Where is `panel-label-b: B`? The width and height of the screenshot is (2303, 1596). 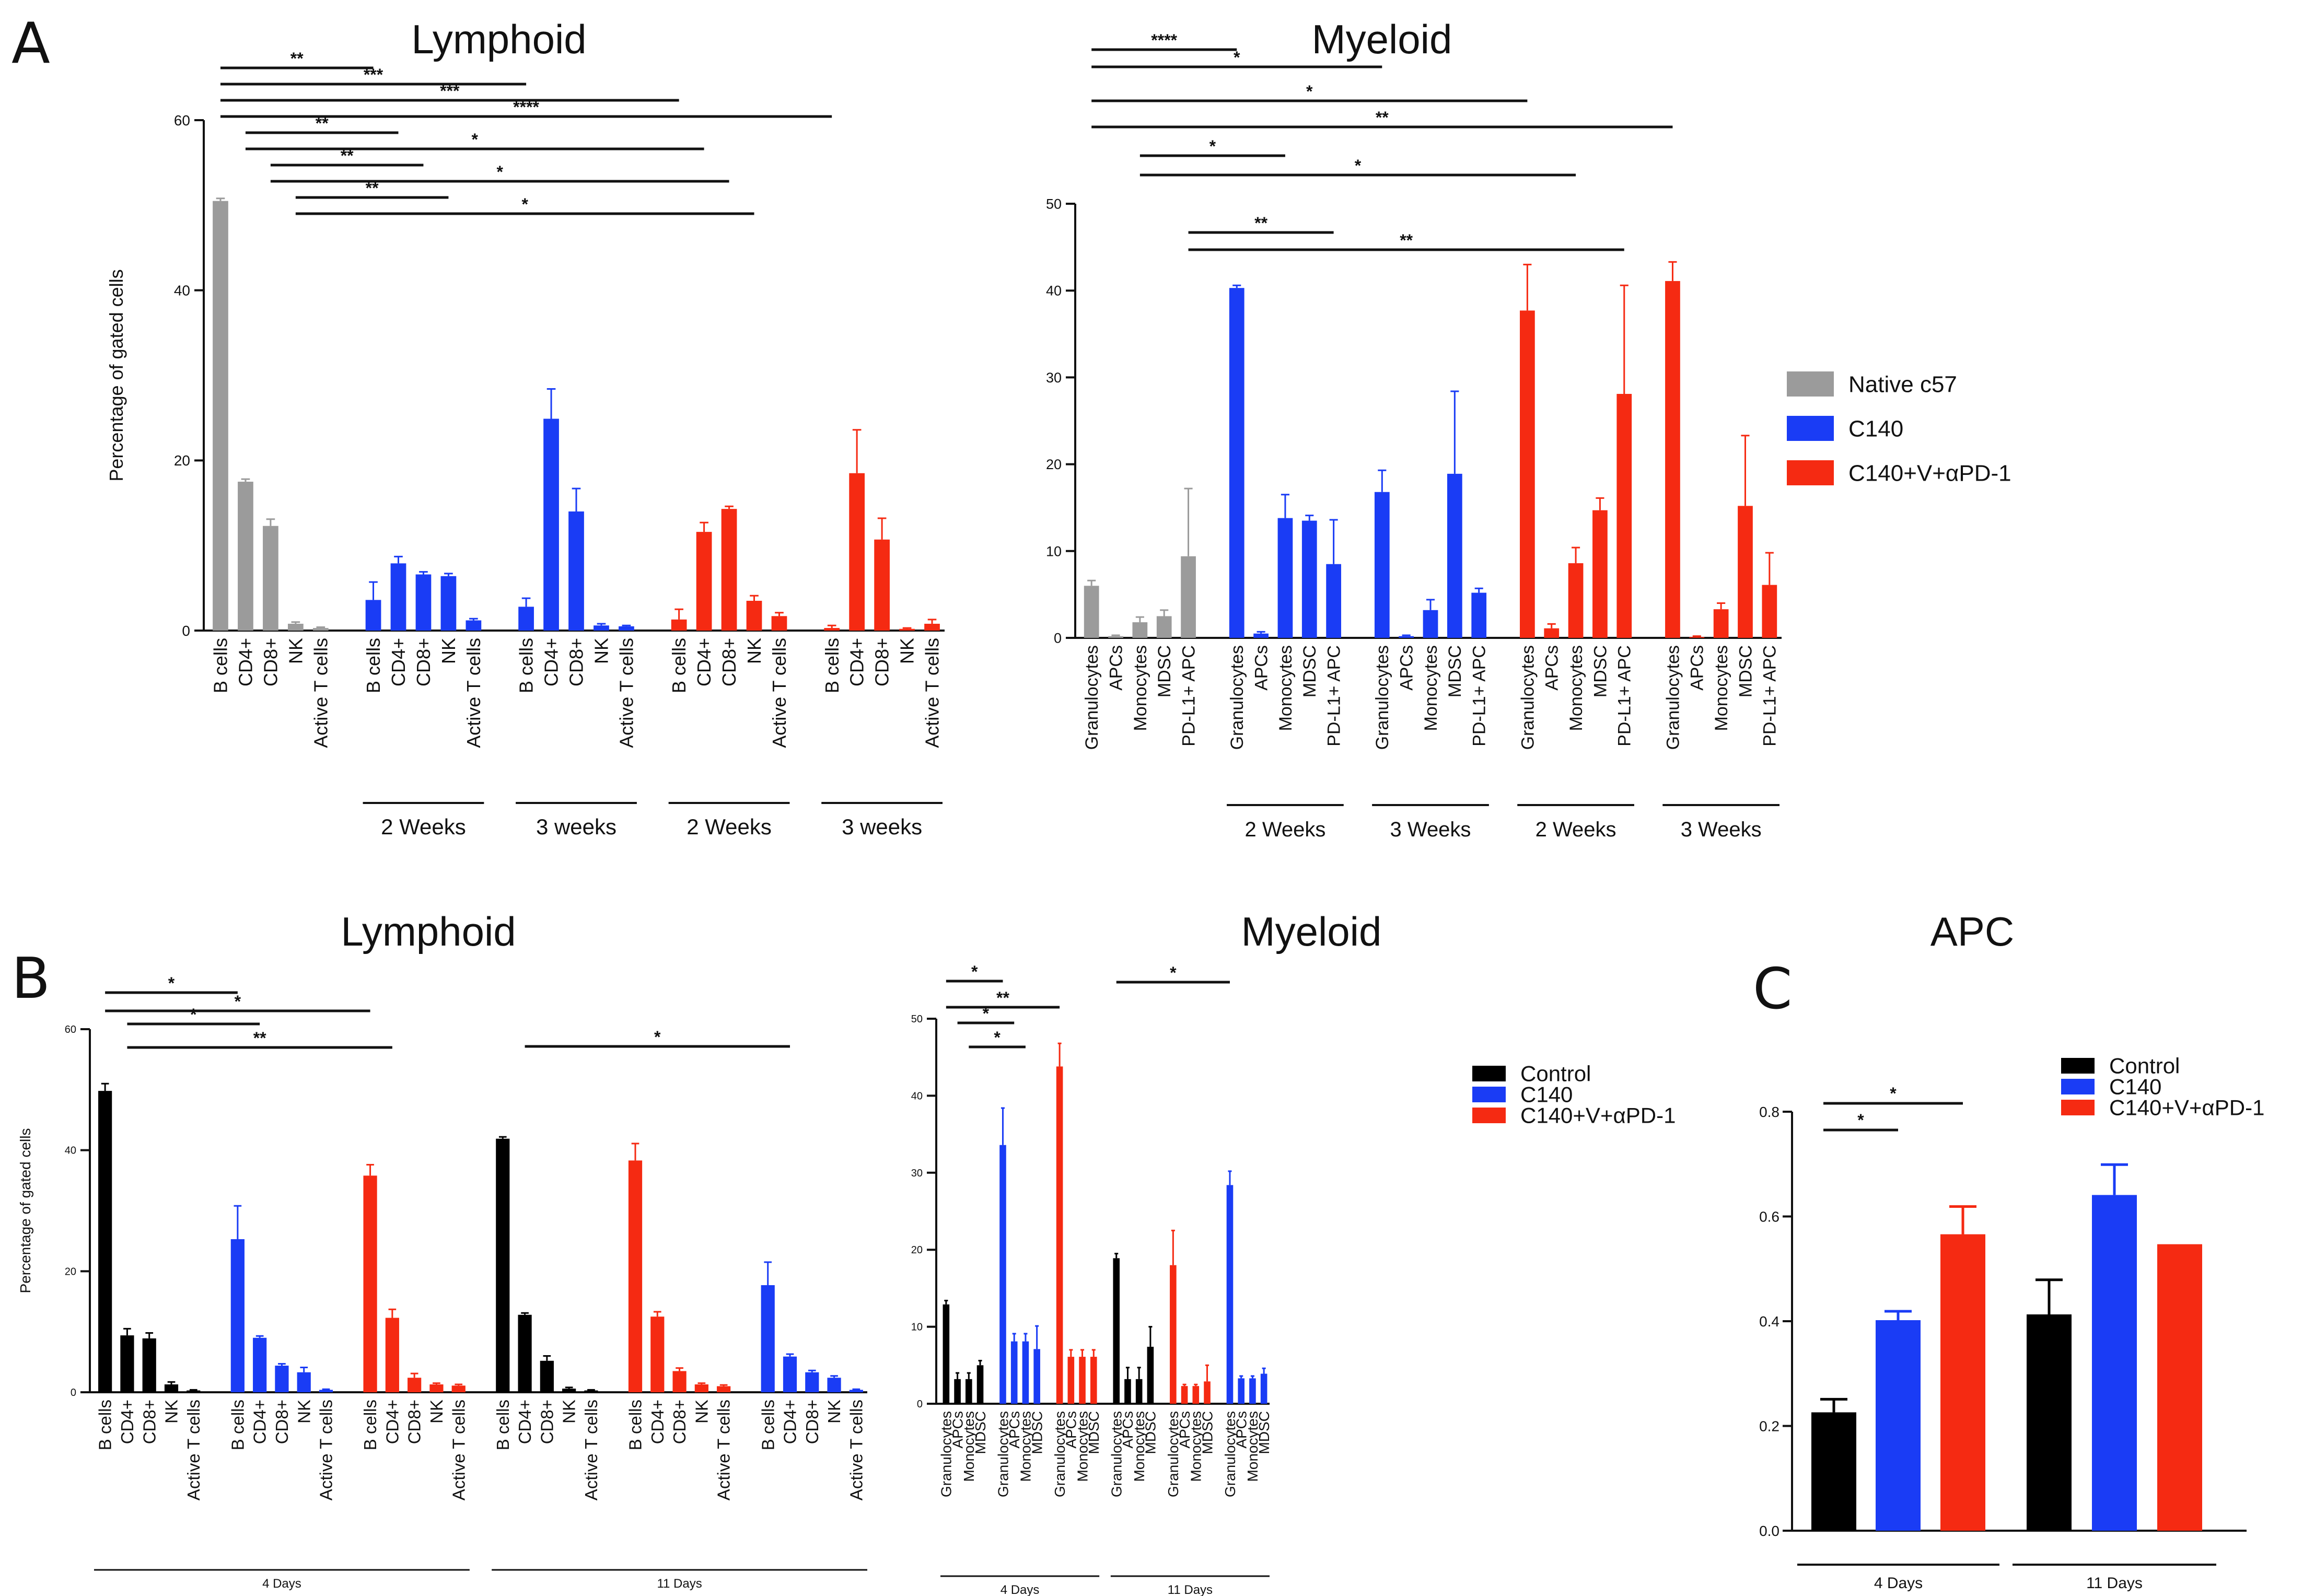 panel-label-b: B is located at coordinates (30, 978).